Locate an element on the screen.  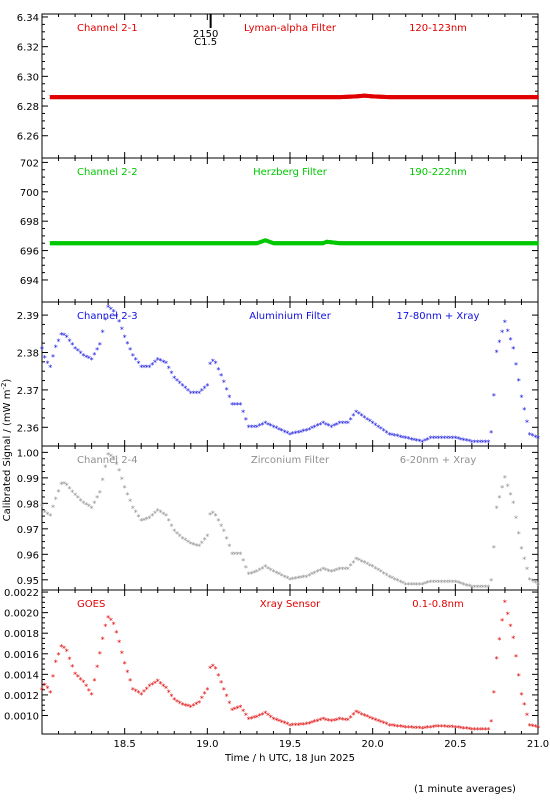
x-tick-label: 19.5 is located at coordinates (290, 744).